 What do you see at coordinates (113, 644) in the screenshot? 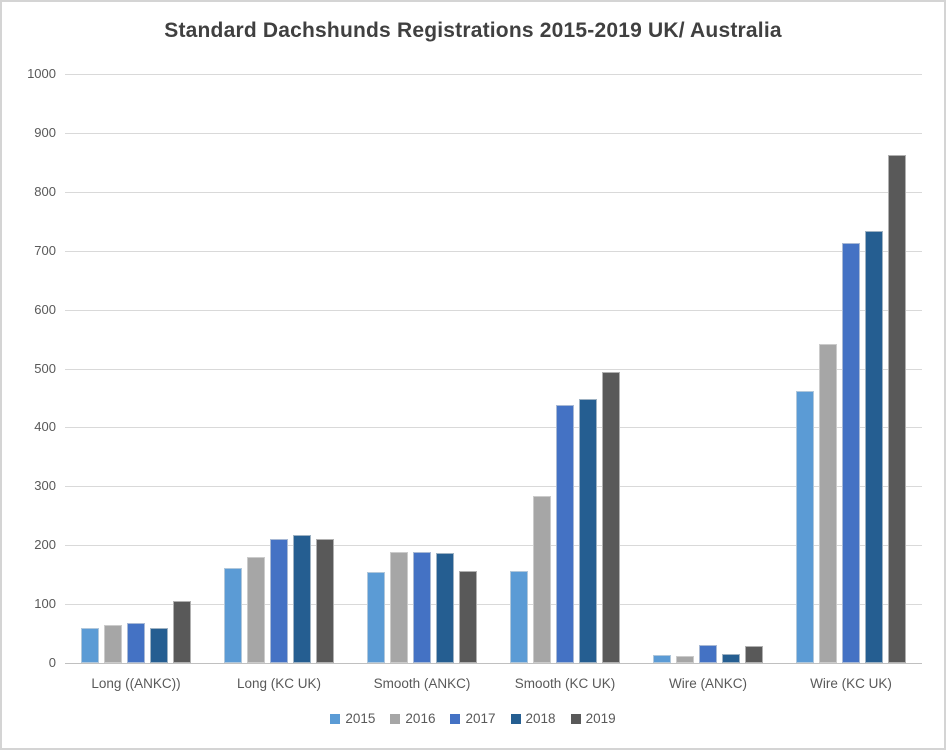
I see `bar-2016-long-ankc` at bounding box center [113, 644].